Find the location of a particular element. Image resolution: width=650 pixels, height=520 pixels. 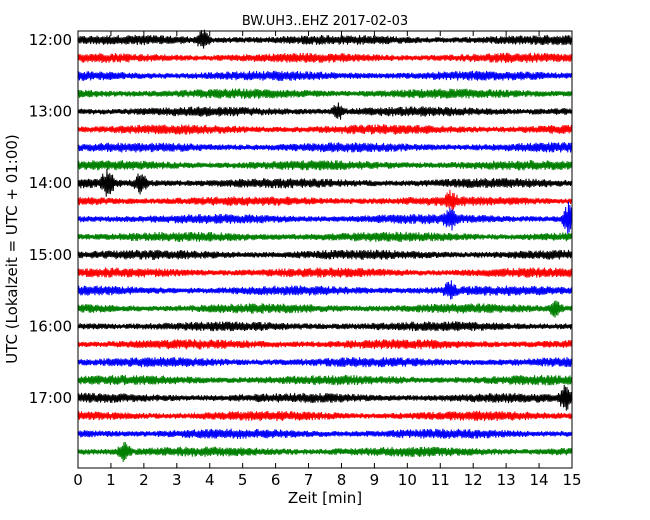

chart-title: BW.UH3..EHZ 2017-02-03 is located at coordinates (325, 21).